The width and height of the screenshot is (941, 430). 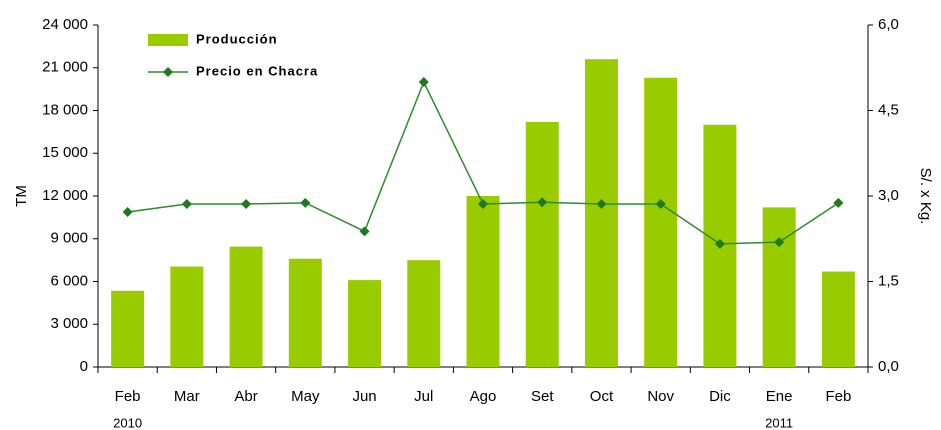 What do you see at coordinates (168, 40) in the screenshot?
I see `legend-swatch` at bounding box center [168, 40].